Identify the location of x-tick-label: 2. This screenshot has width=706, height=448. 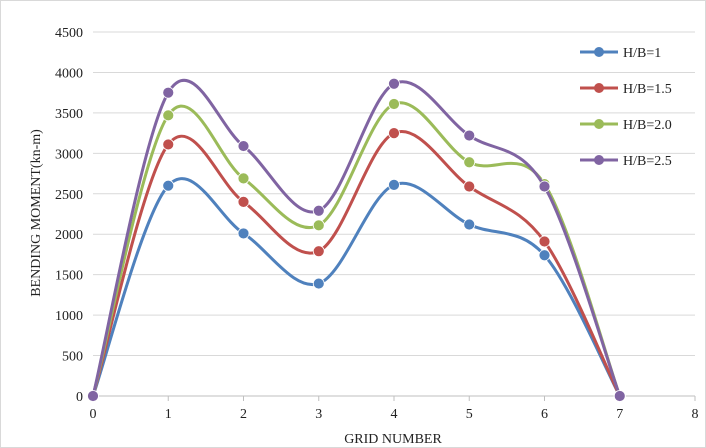
(243, 414).